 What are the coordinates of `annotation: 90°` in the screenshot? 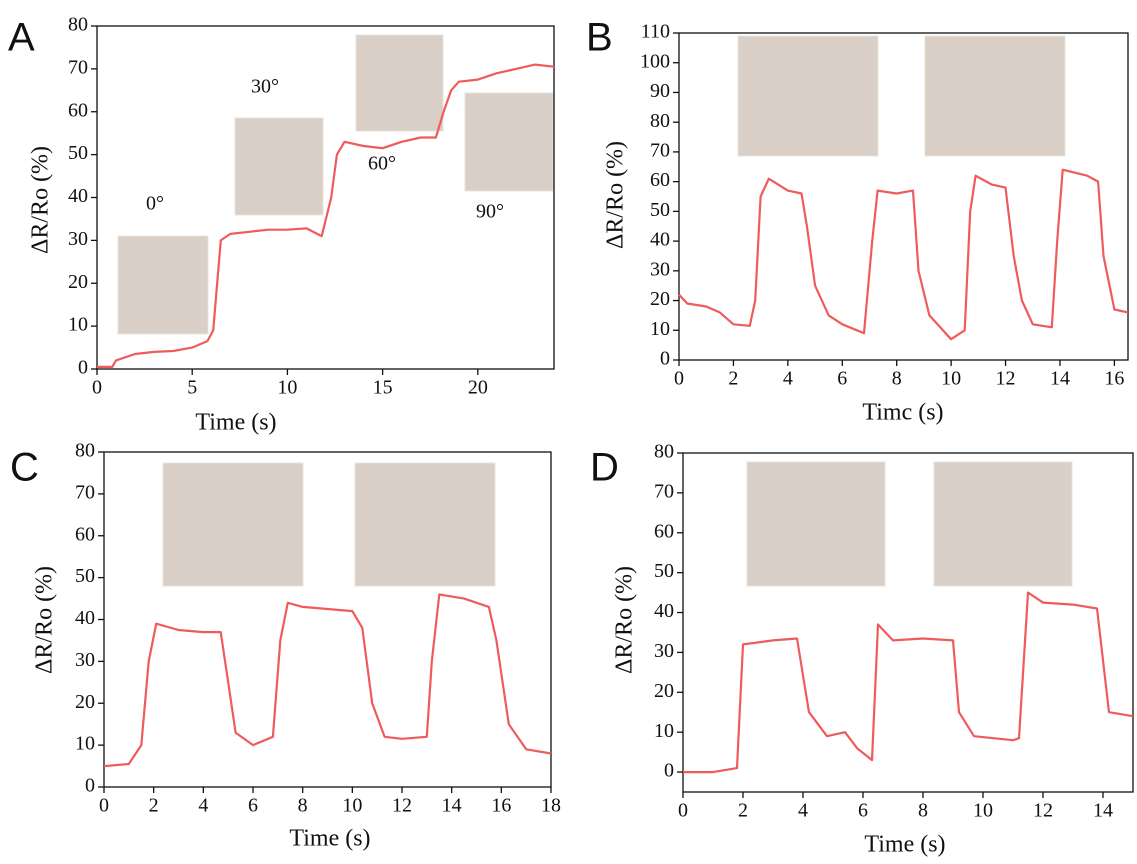 It's located at (490, 212).